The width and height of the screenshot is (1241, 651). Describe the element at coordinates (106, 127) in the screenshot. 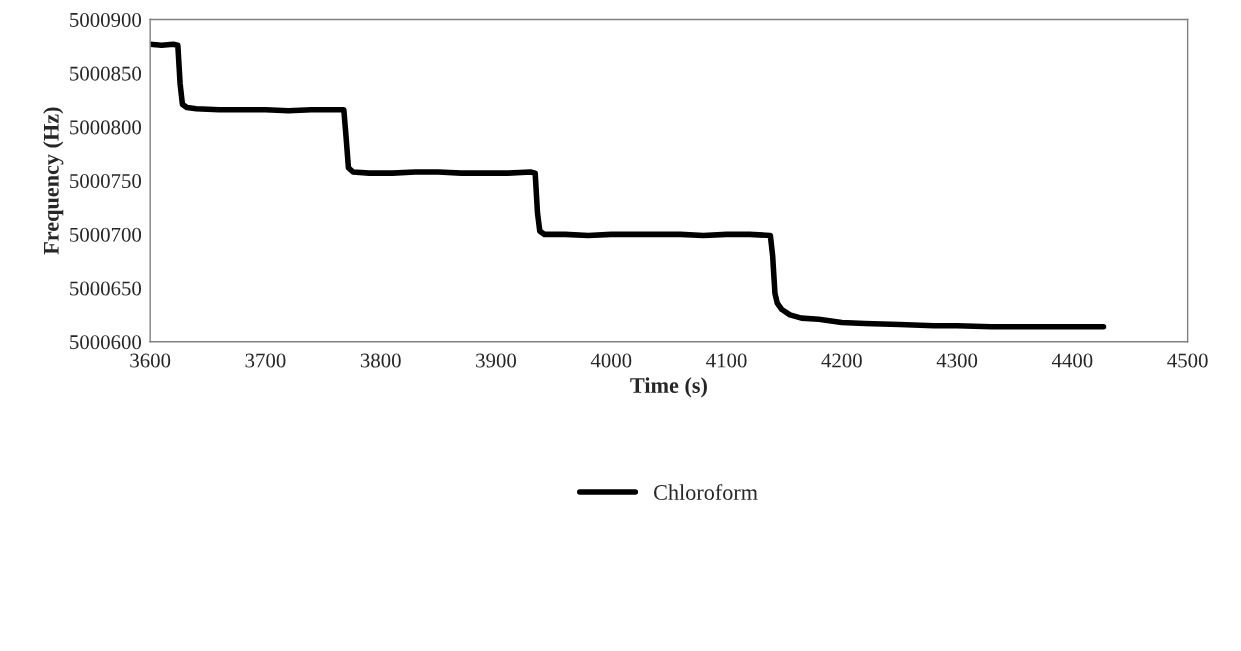

I see `y-tick-label: 5000800` at that location.